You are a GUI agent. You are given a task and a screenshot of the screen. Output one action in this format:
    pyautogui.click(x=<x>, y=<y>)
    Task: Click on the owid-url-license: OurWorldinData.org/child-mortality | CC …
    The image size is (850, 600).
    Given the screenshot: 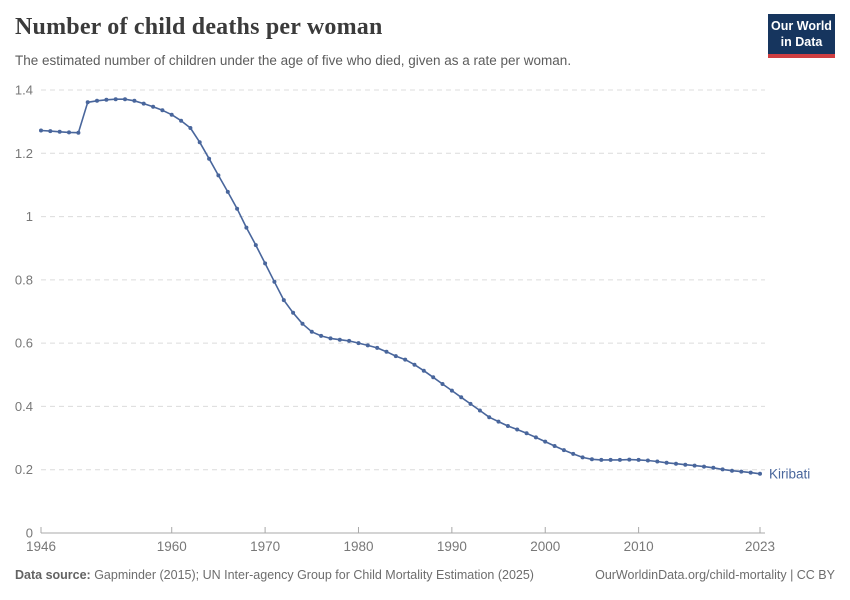 What is the action you would take?
    pyautogui.click(x=715, y=575)
    